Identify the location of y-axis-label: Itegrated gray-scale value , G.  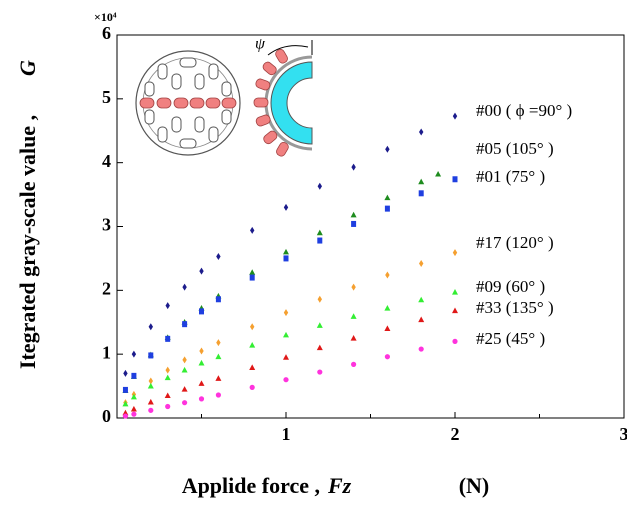
(27, 214).